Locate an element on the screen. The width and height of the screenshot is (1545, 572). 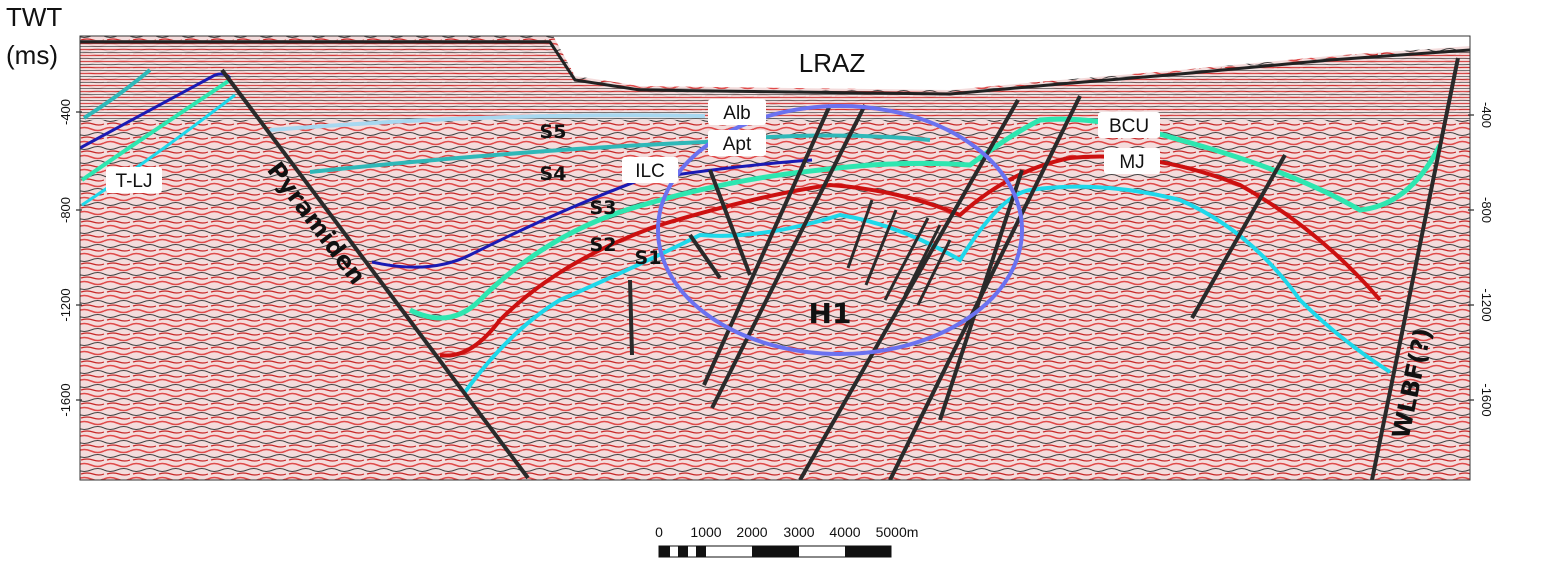
left-tick-1600: -1600 is located at coordinates (65, 399).